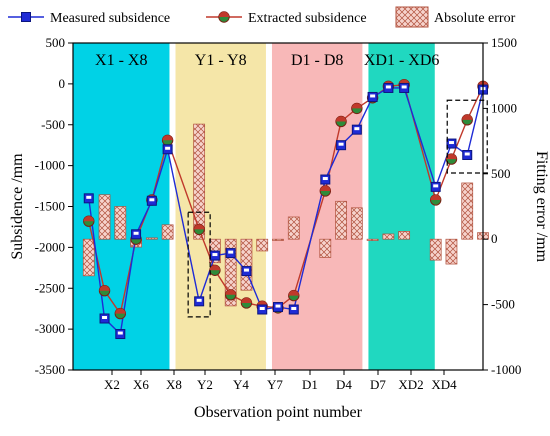 The width and height of the screenshot is (550, 436). I want to click on x-tick-label: X2, so click(112, 384).